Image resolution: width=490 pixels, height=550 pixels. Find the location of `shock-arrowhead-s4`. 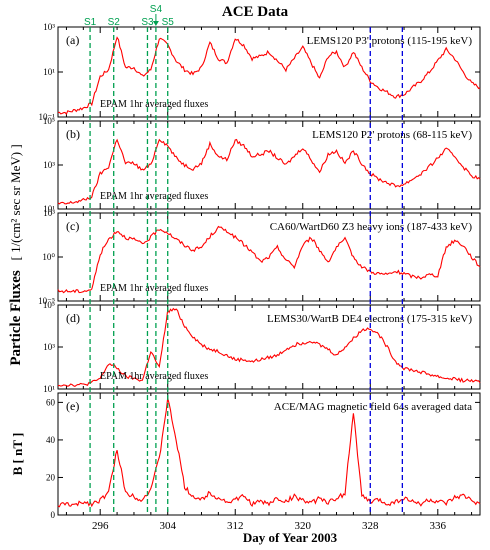

shock-arrowhead-s4 is located at coordinates (155, 23).